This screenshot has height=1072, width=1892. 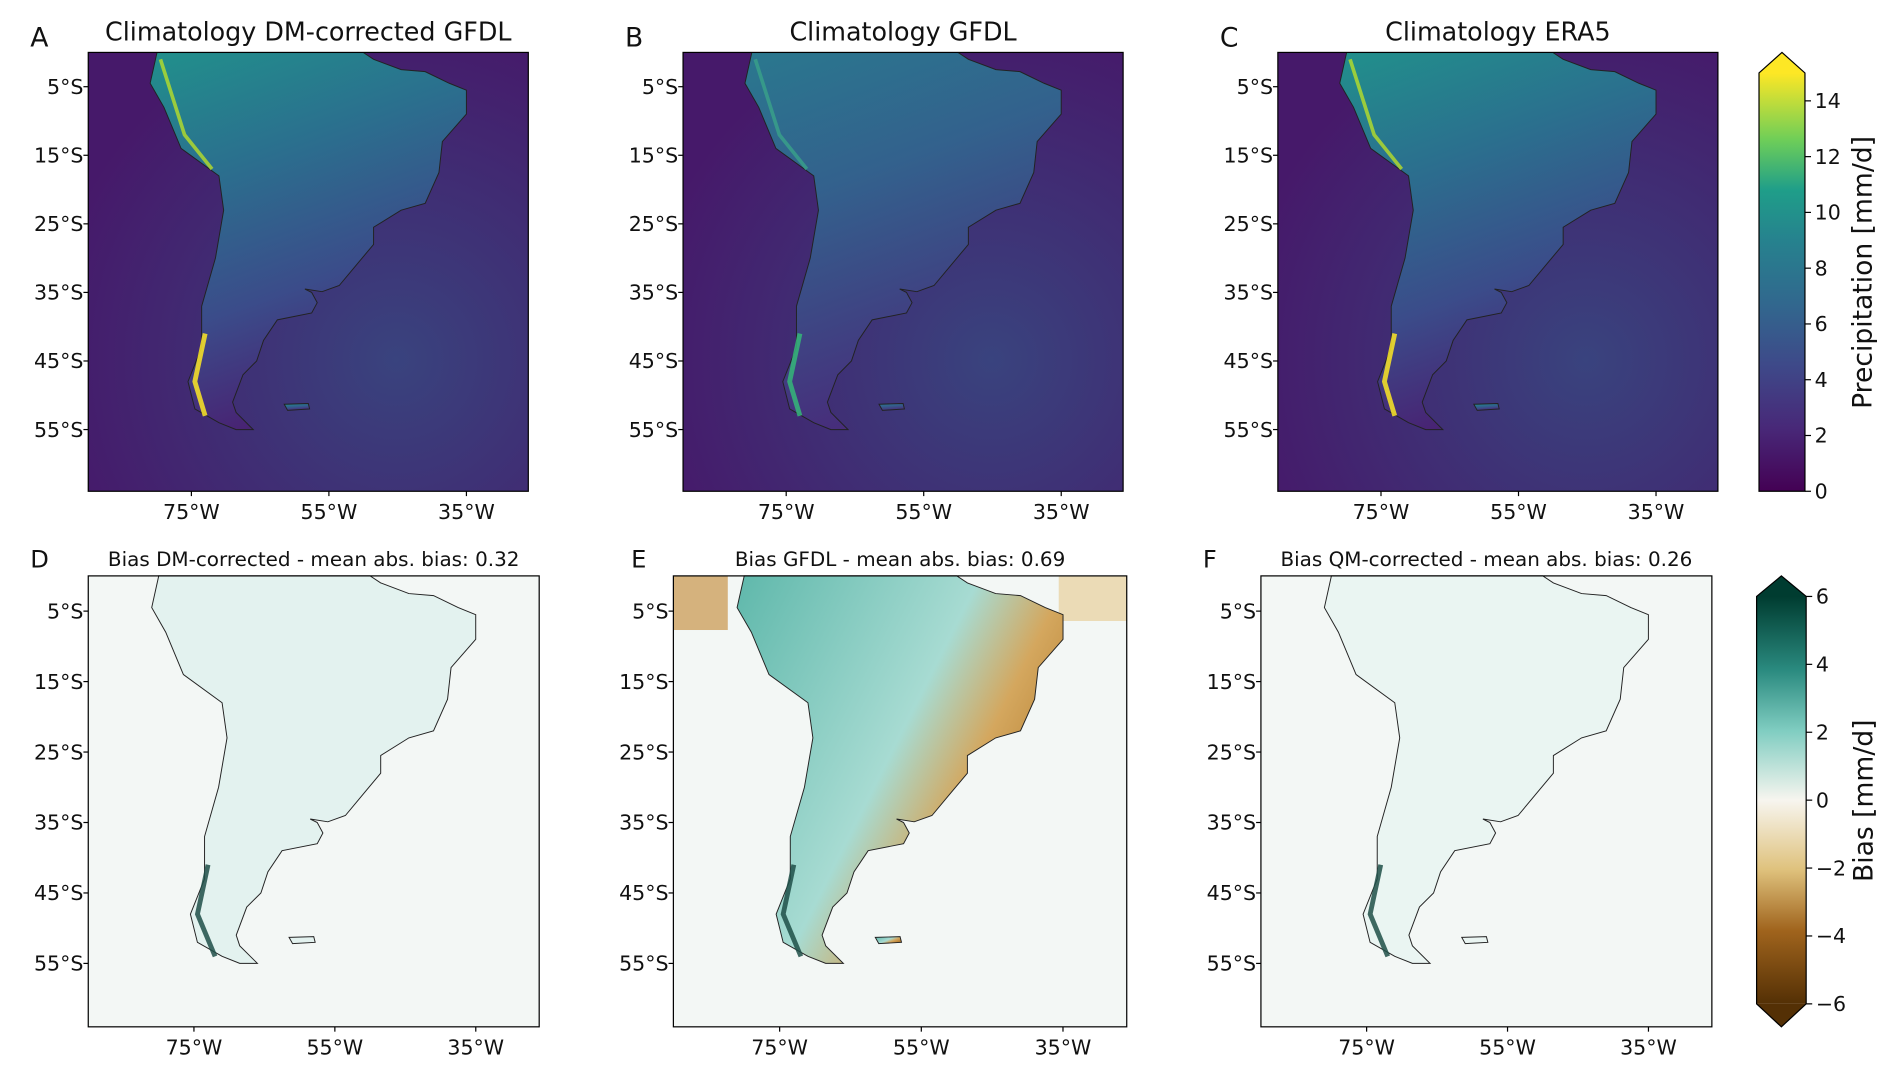 What do you see at coordinates (700, 603) in the screenshot?
I see `bias-patch` at bounding box center [700, 603].